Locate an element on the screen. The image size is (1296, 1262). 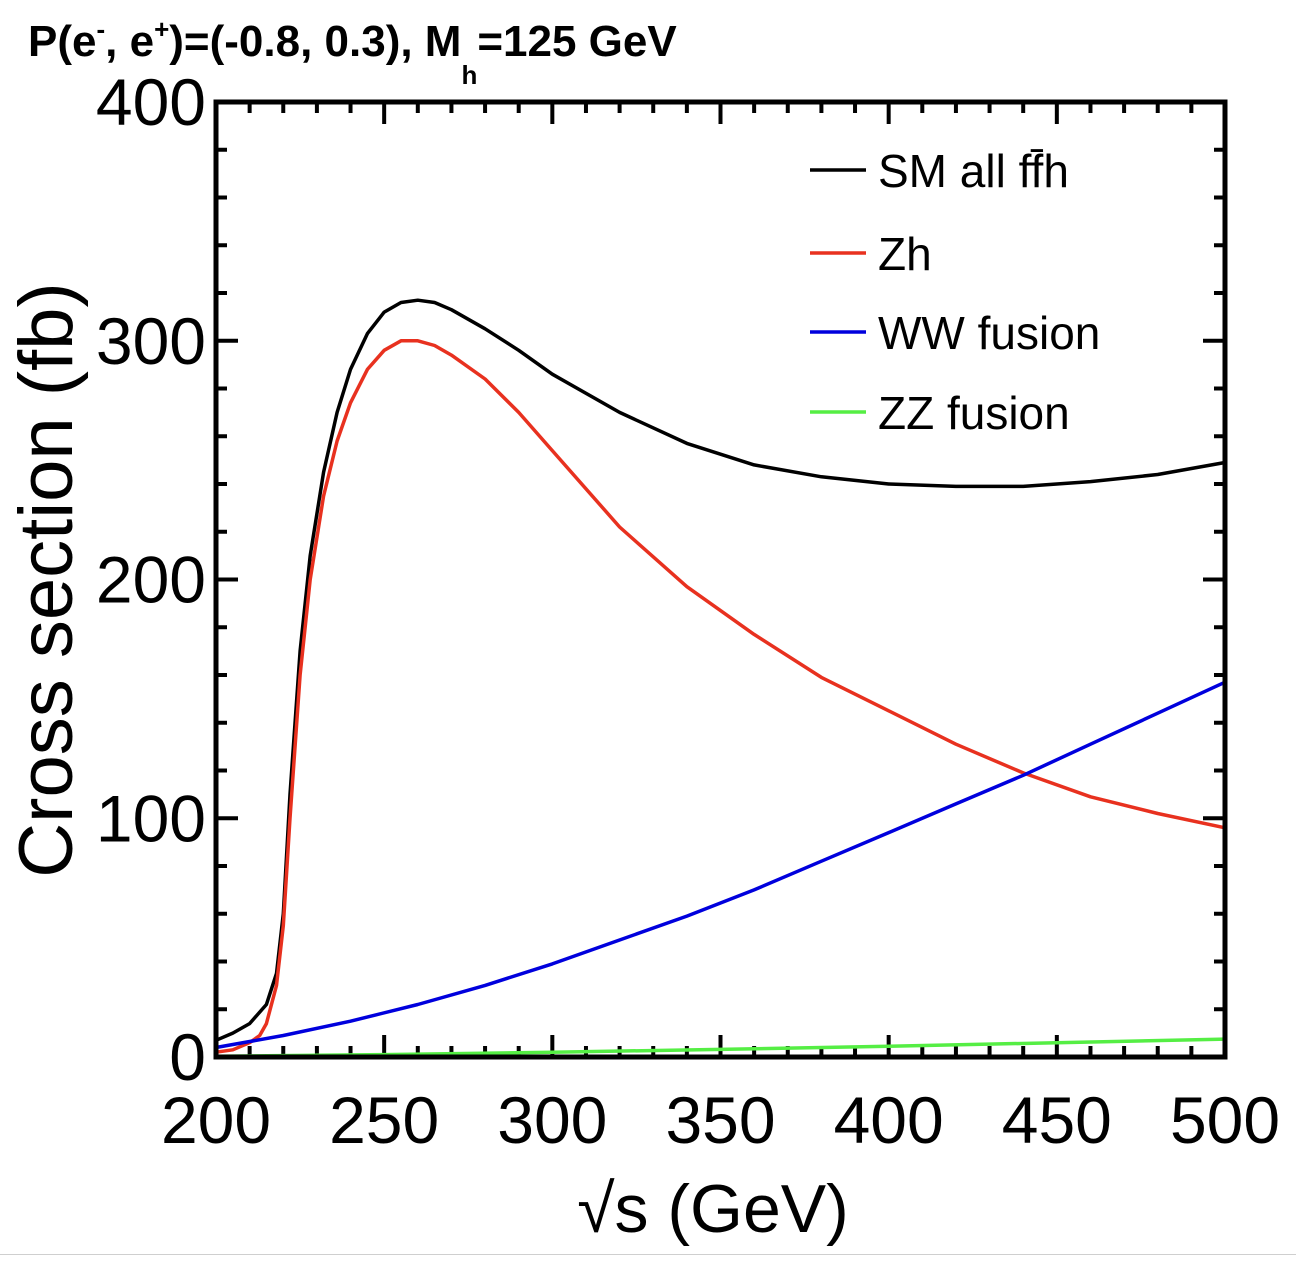
legend-label-3: WW fusion is located at coordinates (989, 333).